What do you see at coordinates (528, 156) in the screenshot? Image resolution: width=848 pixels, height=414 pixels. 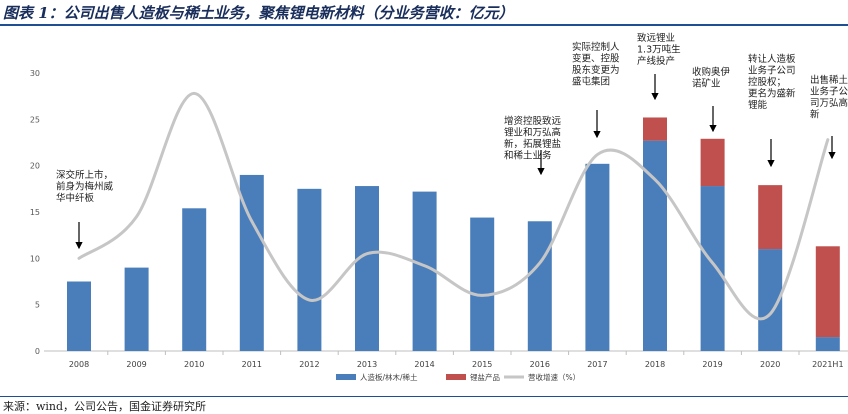 I see `annotation-line: 和稀土业务` at bounding box center [528, 156].